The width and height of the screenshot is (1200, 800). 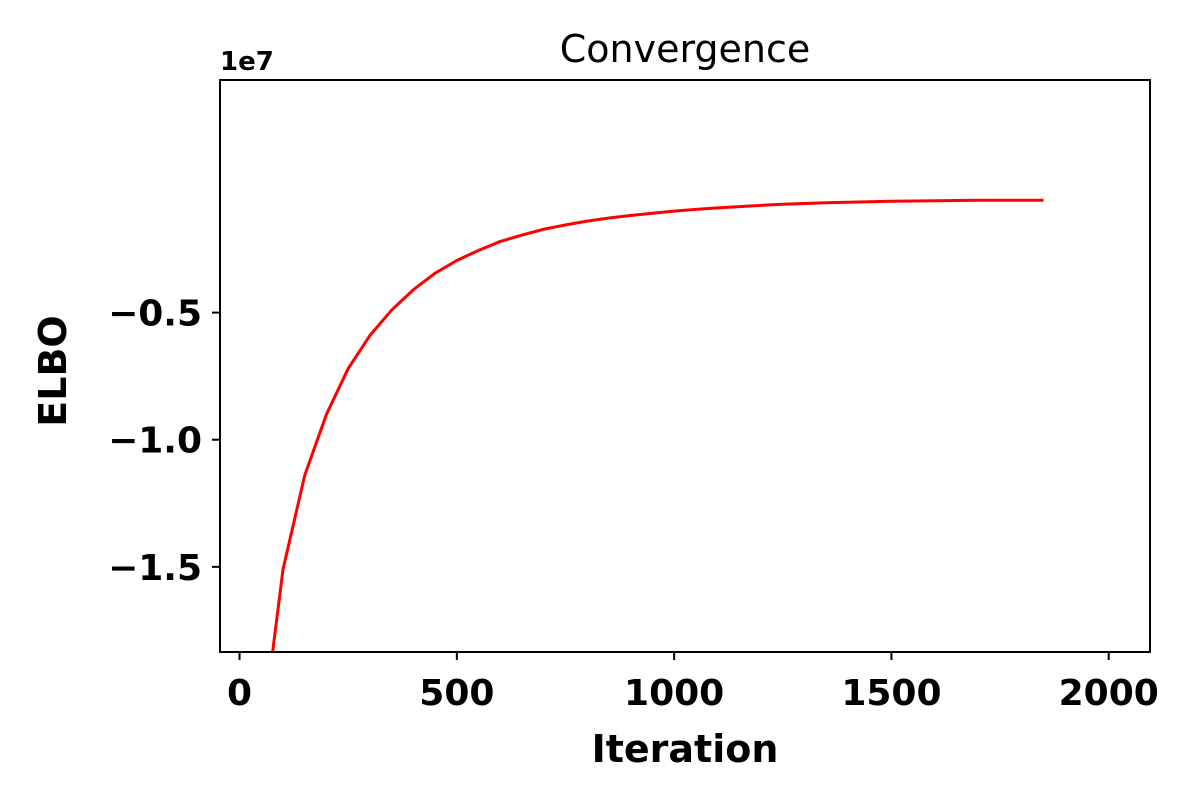 What do you see at coordinates (247, 62) in the screenshot?
I see `y-offset-label: 1e7` at bounding box center [247, 62].